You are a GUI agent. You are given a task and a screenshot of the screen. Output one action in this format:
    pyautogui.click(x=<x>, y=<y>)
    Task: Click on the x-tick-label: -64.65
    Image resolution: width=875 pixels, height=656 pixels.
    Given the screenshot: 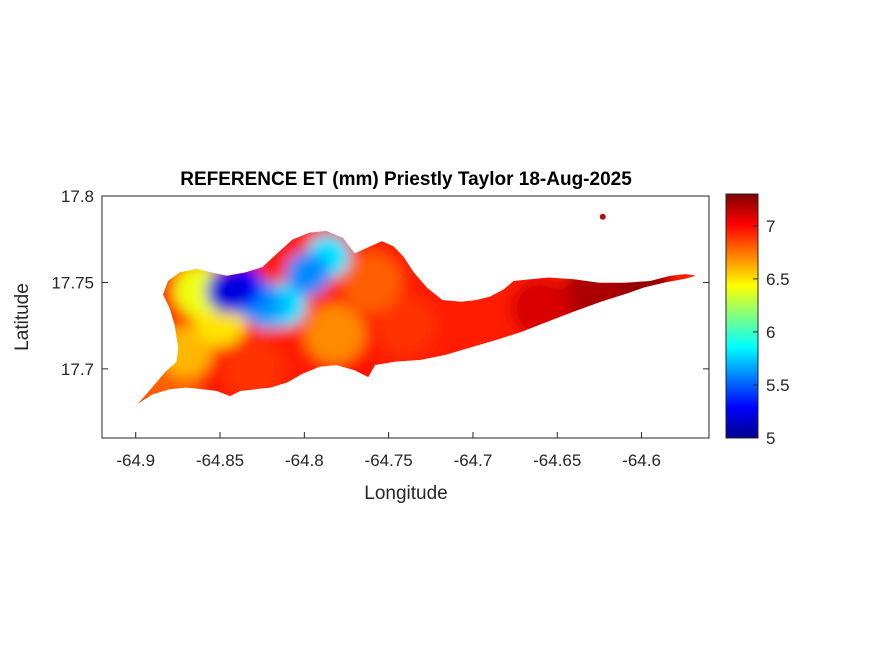 What is the action you would take?
    pyautogui.click(x=557, y=460)
    